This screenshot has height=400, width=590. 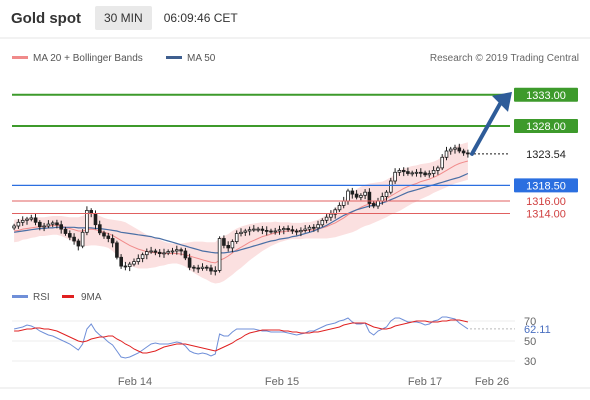 I want to click on rsi-ma9-line, so click(x=241, y=336).